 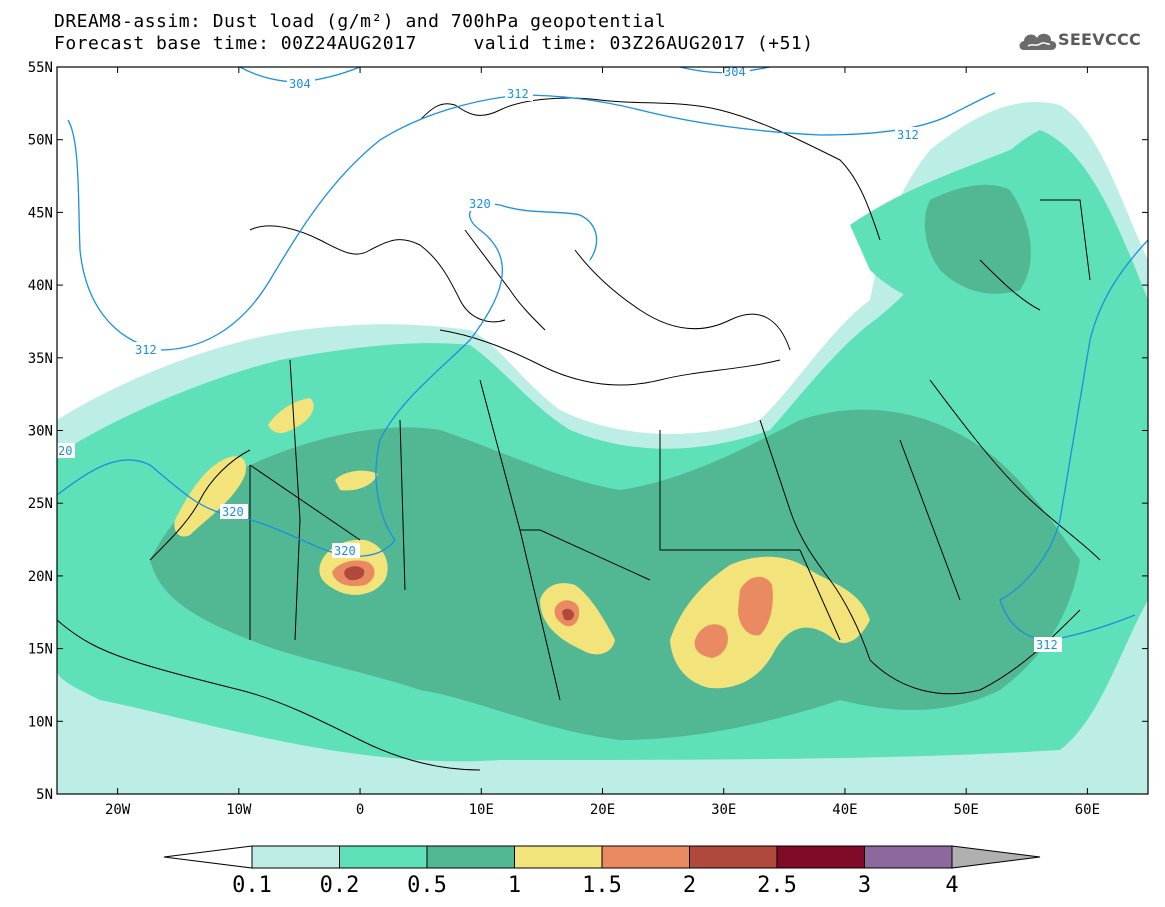 I want to click on y-tick-label: 45N, so click(x=40, y=213).